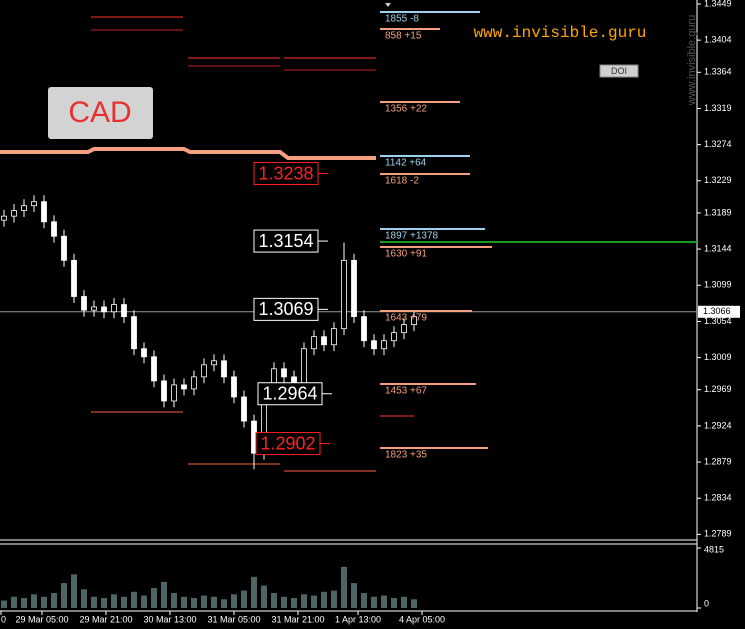 This screenshot has width=745, height=629. I want to click on y-tick-label: 1.3404, so click(718, 40).